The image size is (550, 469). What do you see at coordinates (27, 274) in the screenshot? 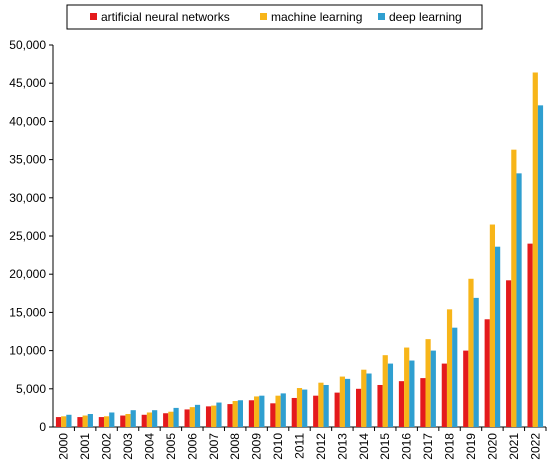
I see `y-tick-label: 20,000` at bounding box center [27, 274].